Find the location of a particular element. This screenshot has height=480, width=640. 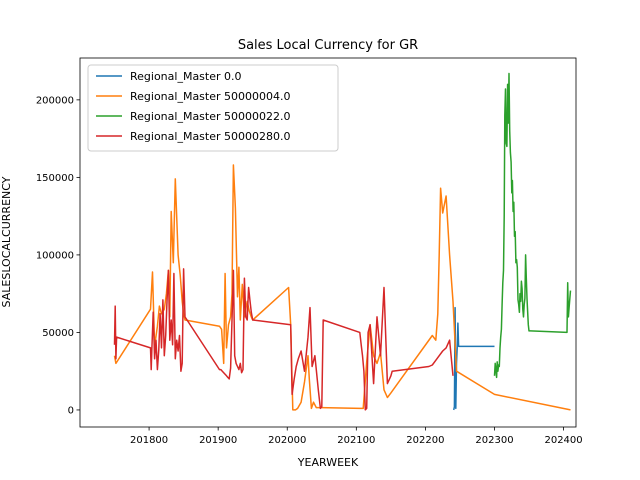

legend-label-4: Regional_Master 50000280.0 is located at coordinates (210, 136).